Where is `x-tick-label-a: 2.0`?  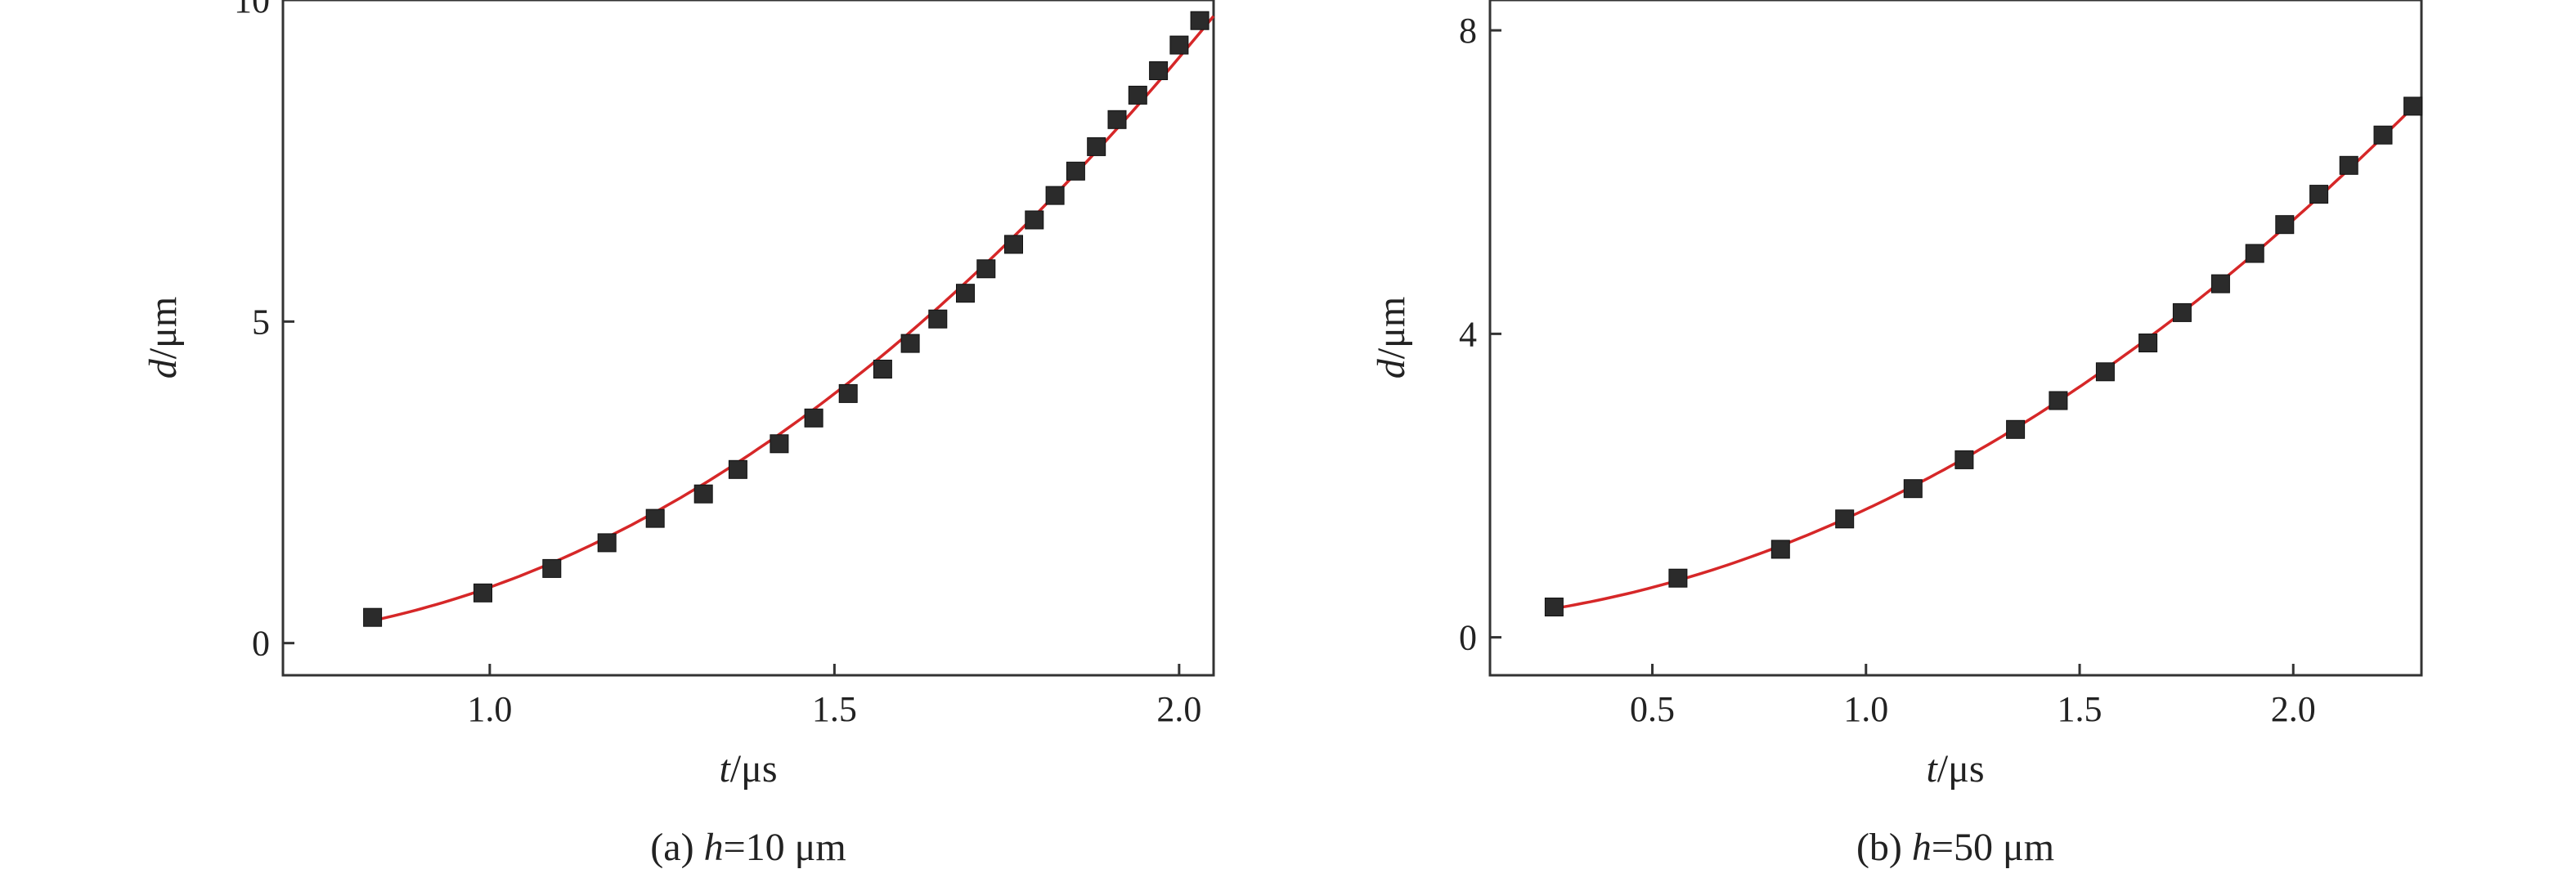
x-tick-label-a: 2.0 is located at coordinates (1178, 709).